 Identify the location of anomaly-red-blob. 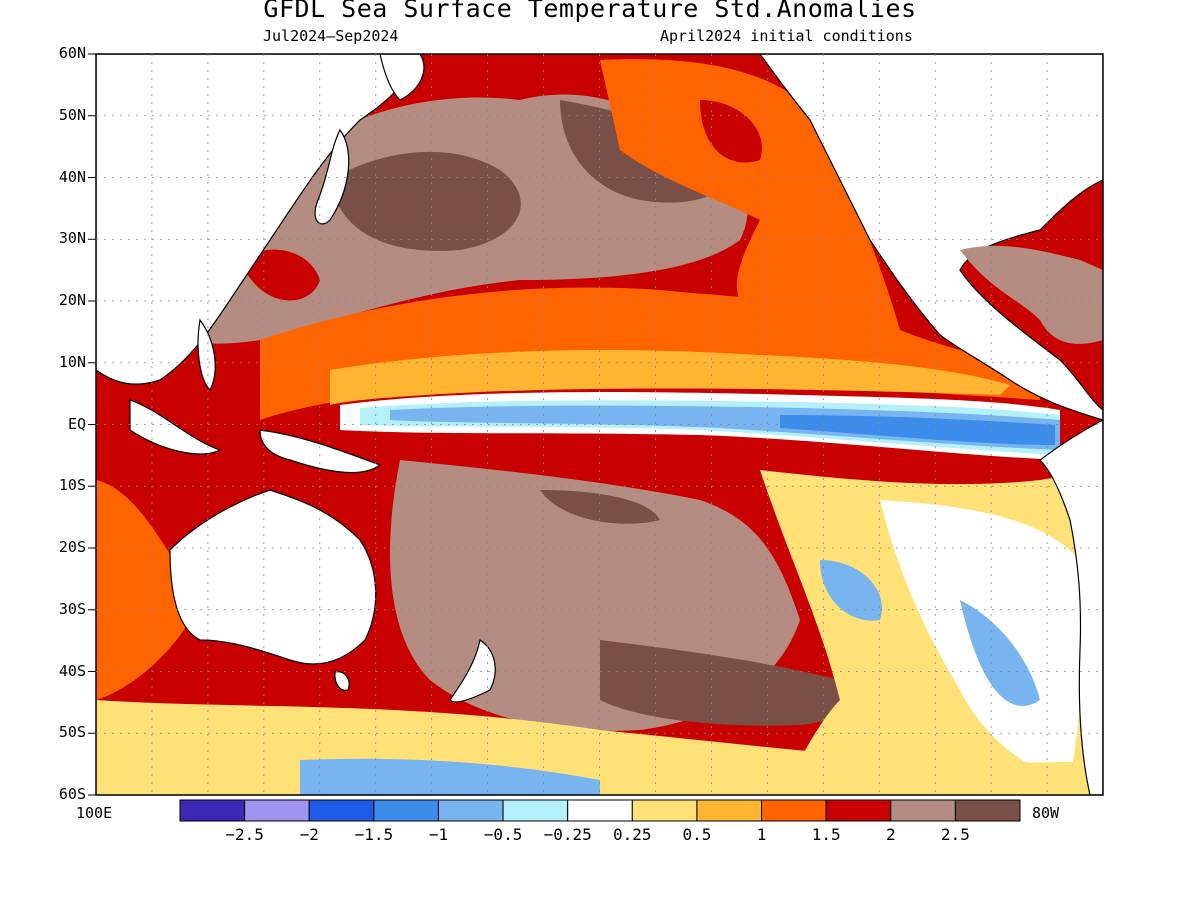
(280, 275).